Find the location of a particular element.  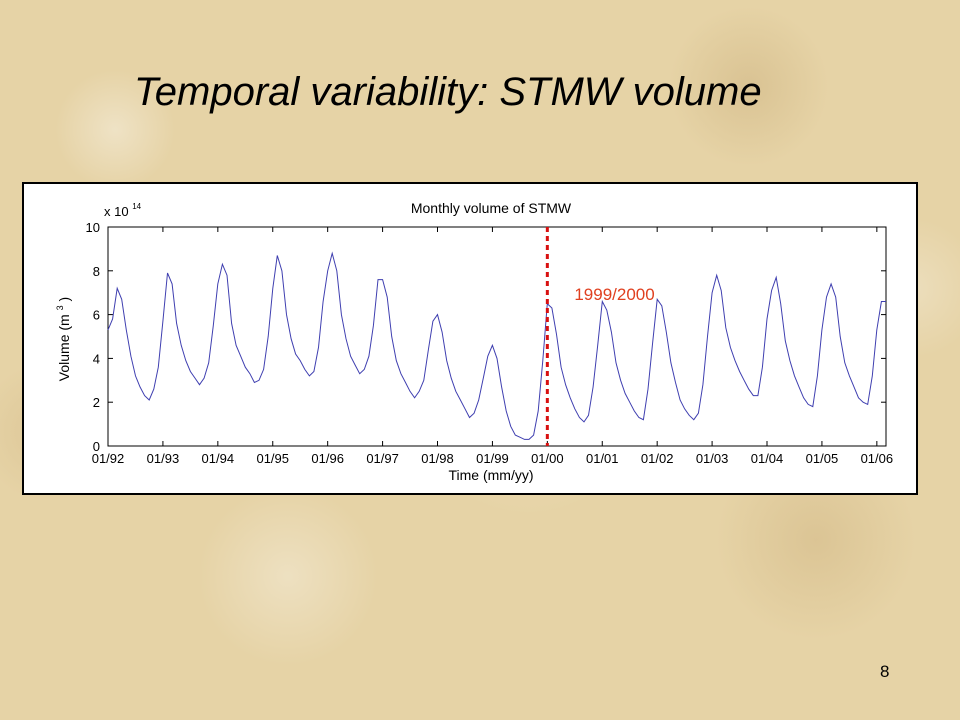

y-axis-label-base: Volume (m is located at coordinates (64, 347).